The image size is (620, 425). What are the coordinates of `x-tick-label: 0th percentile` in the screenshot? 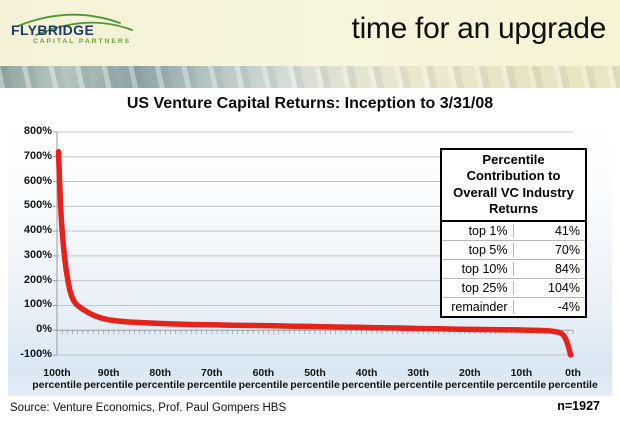 It's located at (573, 379).